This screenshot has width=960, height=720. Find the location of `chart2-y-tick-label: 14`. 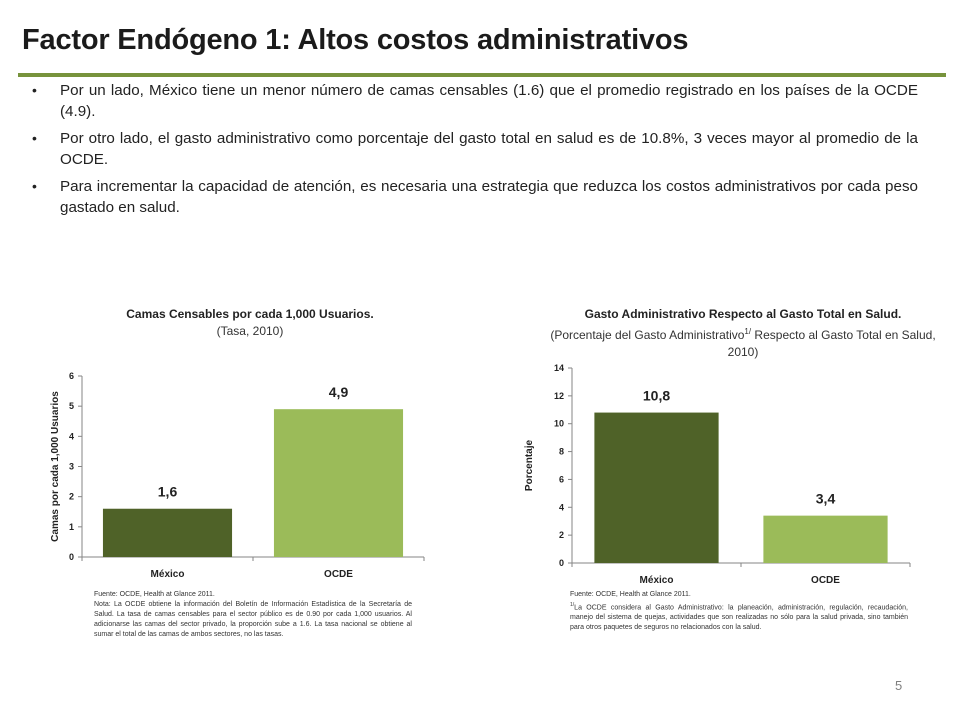

chart2-y-tick-label: 14 is located at coordinates (559, 368).